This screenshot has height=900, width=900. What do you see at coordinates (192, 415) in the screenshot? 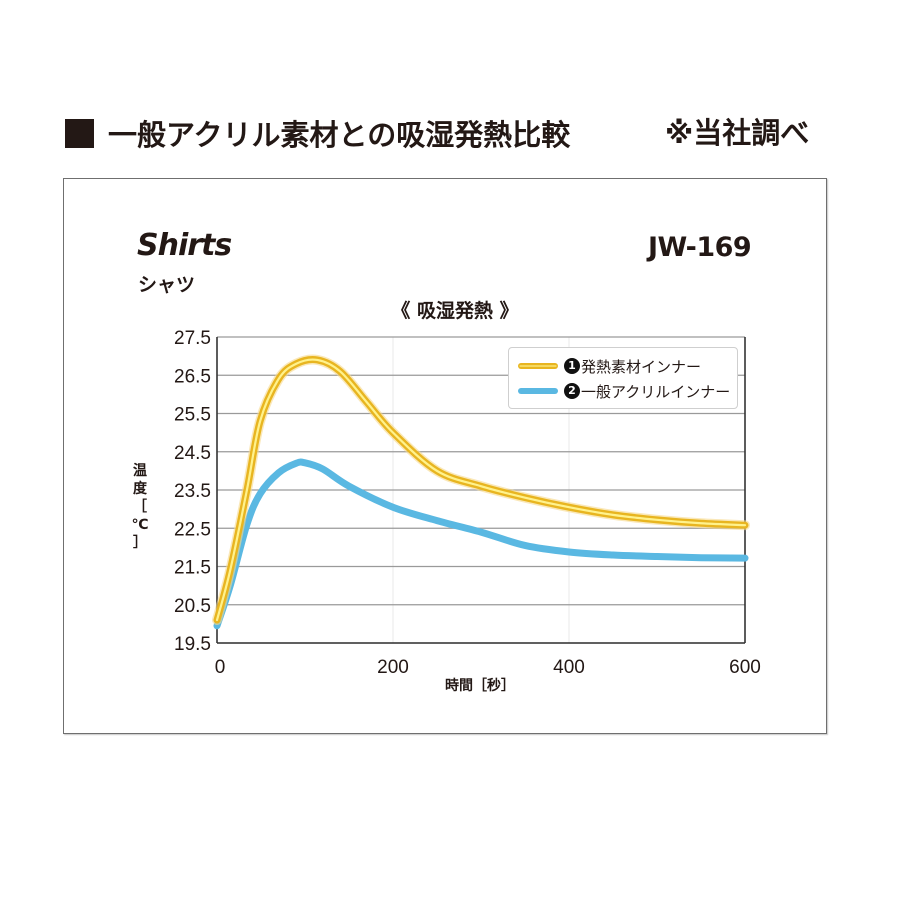
I see `svg-text: 25.5` at bounding box center [192, 415].